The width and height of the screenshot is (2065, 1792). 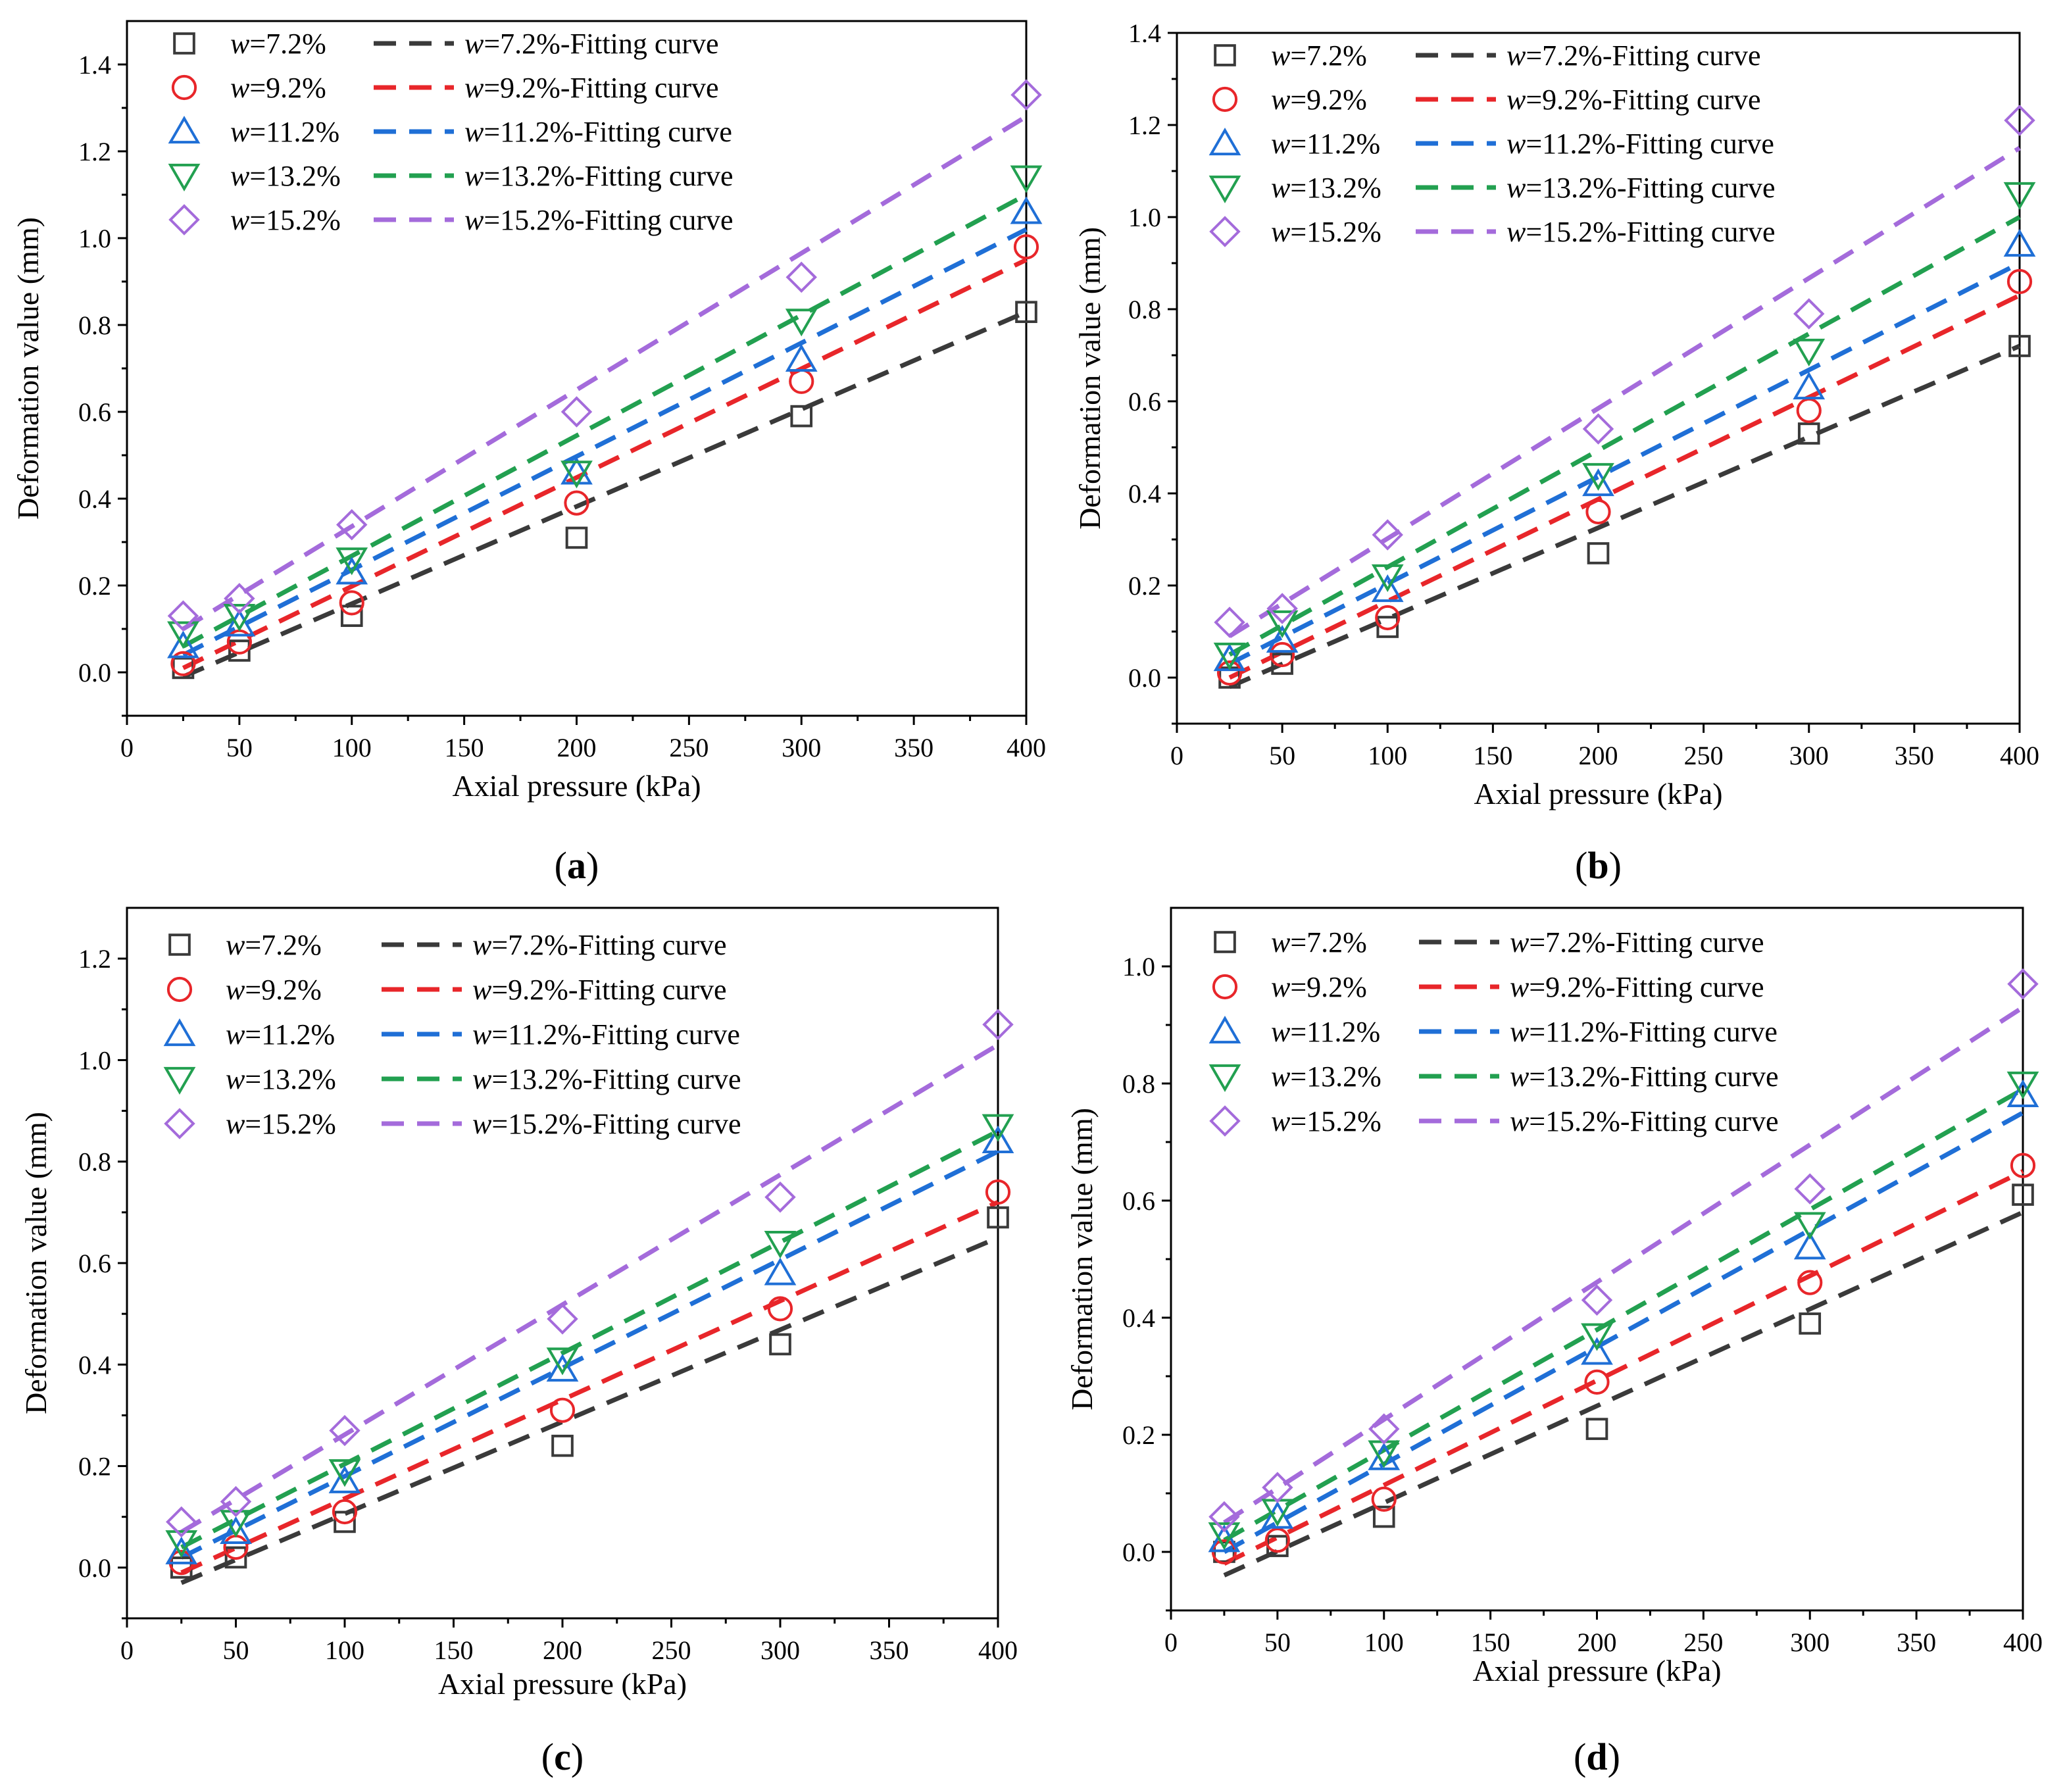 I want to click on legend-fit-value: =13.2%-Fitting curve, so click(x=1650, y=188).